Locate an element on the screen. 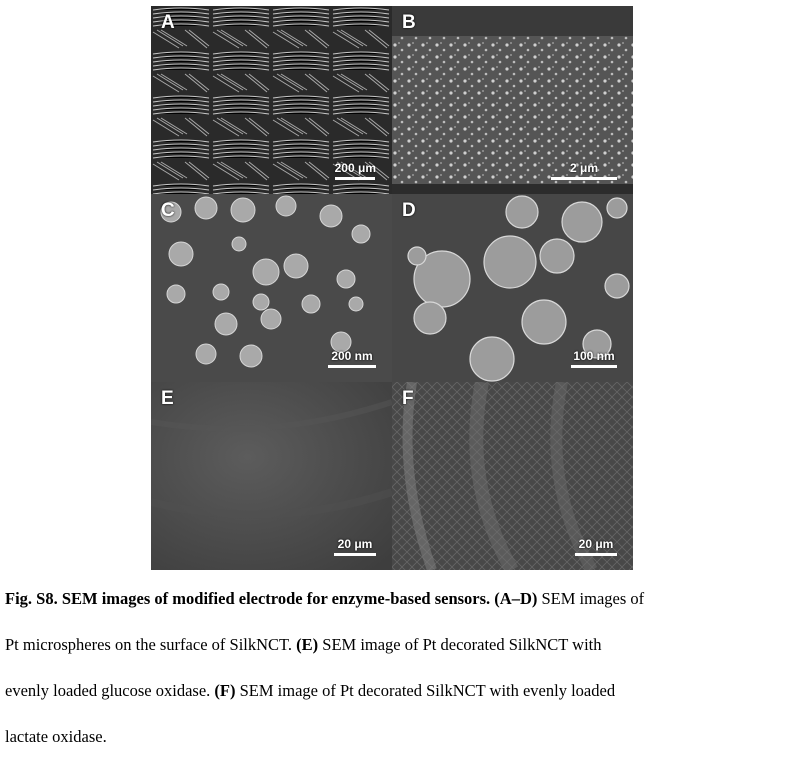 This screenshot has height=772, width=789. caption-text-e-1: SEM image of Pt decorated SilkNCT with is located at coordinates (460, 644).